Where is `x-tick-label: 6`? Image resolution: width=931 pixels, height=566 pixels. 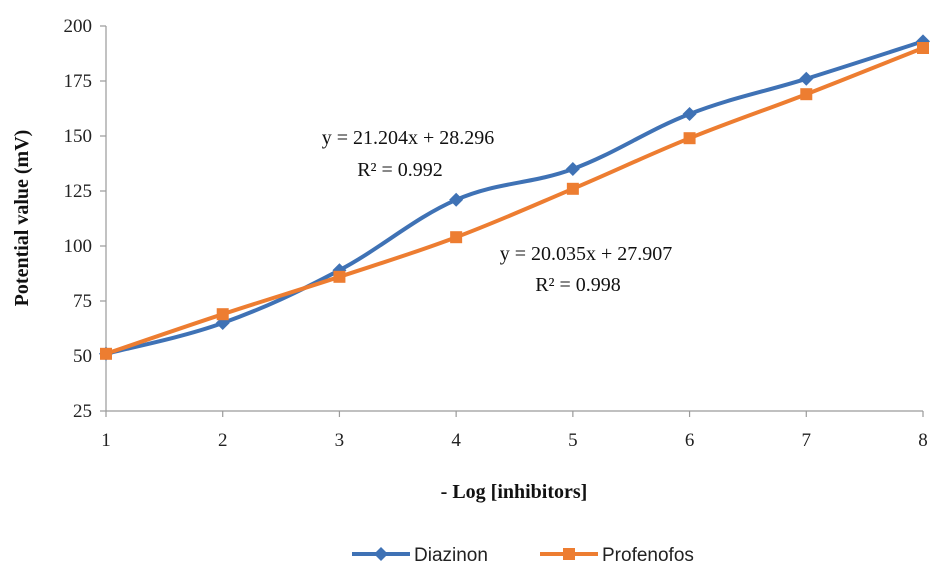 x-tick-label: 6 is located at coordinates (690, 440).